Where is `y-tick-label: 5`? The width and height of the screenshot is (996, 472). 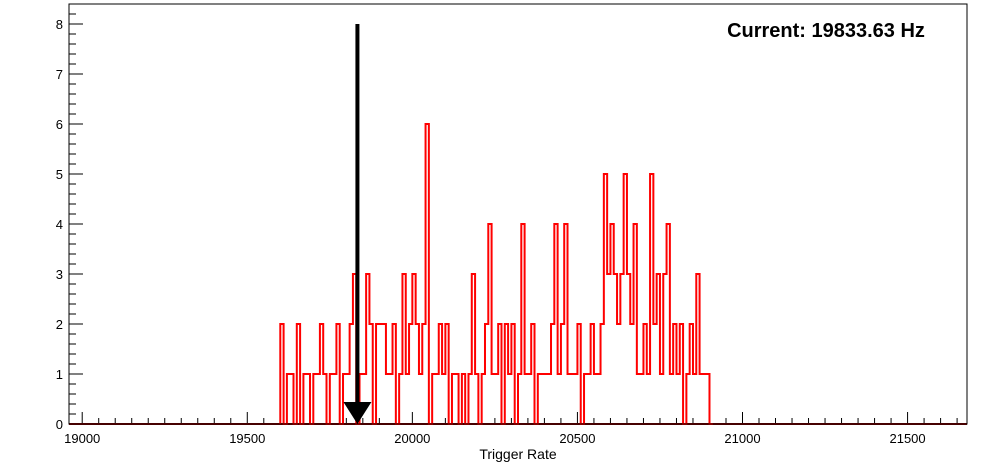
y-tick-label: 5 is located at coordinates (59, 174).